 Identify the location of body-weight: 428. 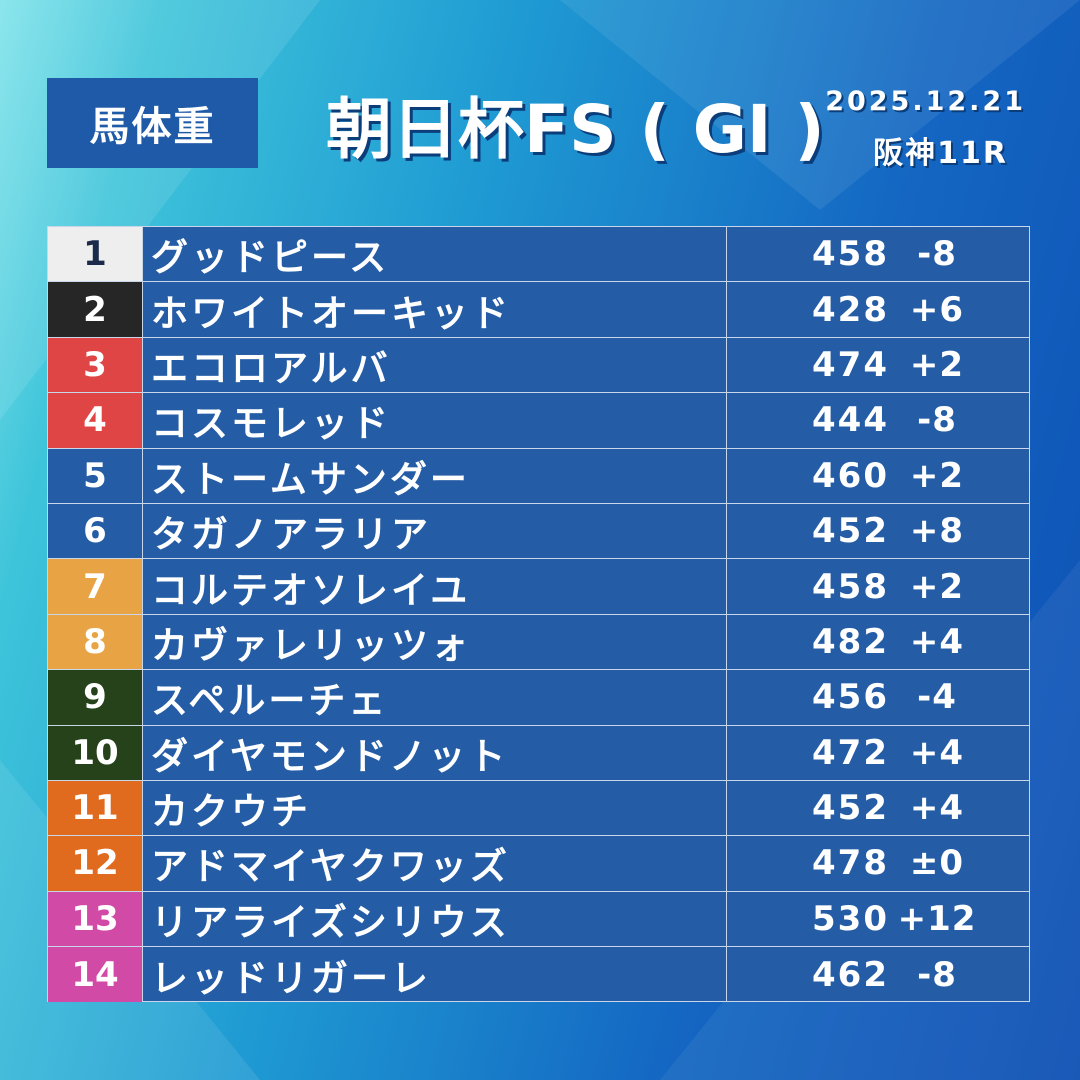
(850, 309).